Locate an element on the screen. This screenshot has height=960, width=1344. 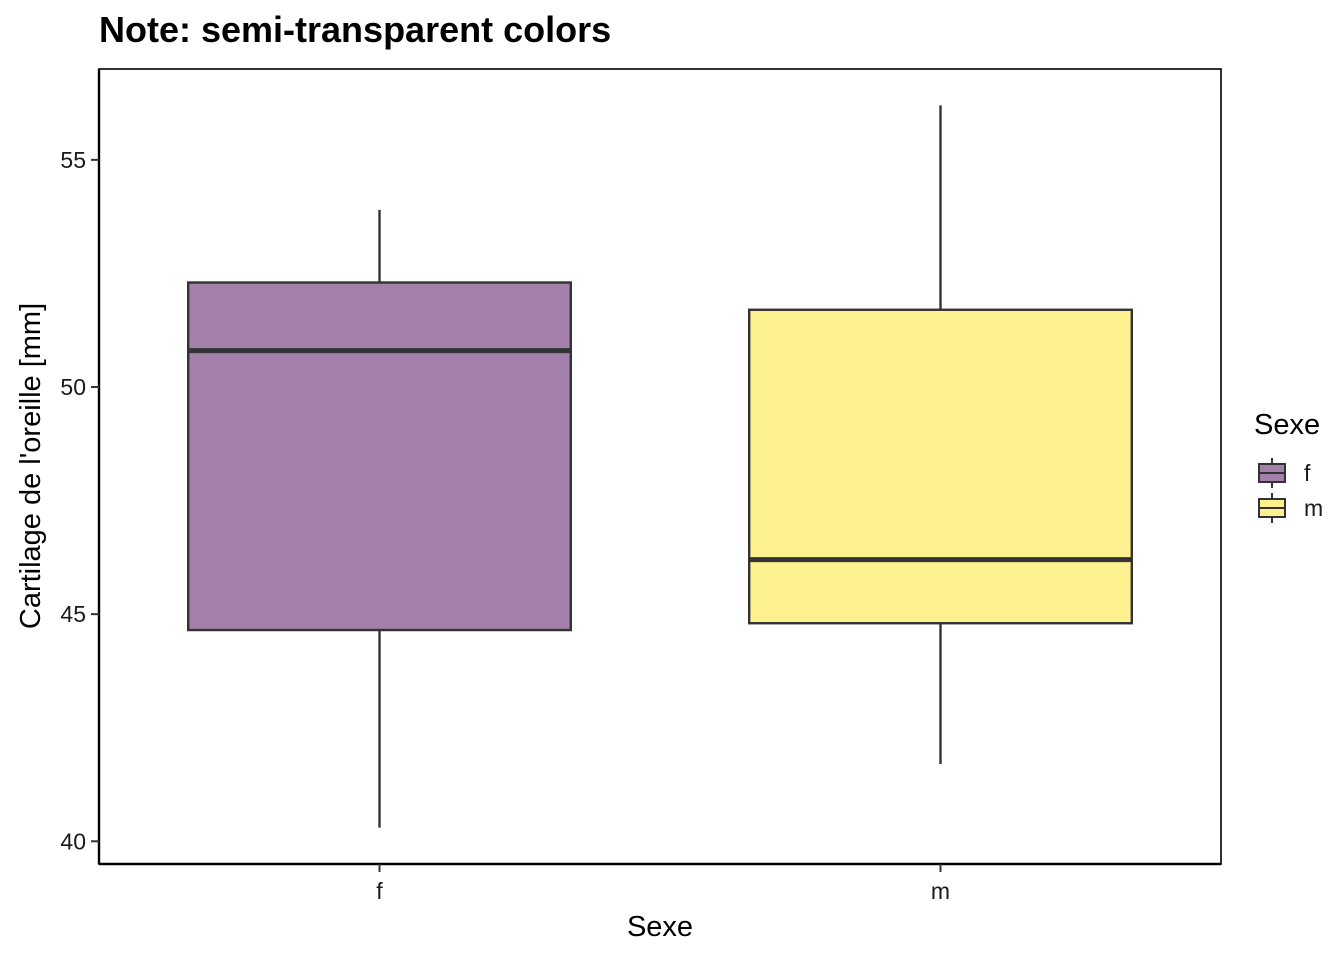
y-tick-label-55: 55 is located at coordinates (73, 160).